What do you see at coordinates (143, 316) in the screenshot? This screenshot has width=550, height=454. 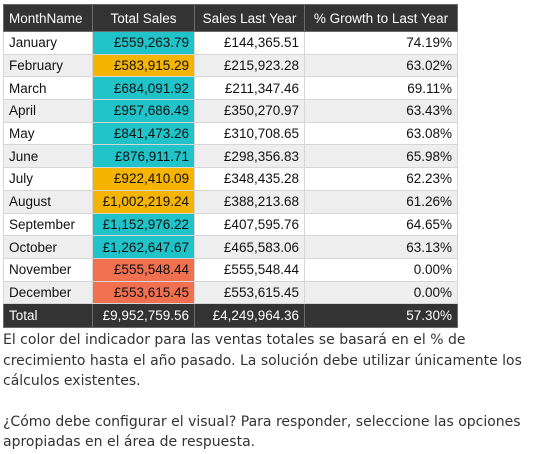 I see `total-sales-total: £9,952,759.56` at bounding box center [143, 316].